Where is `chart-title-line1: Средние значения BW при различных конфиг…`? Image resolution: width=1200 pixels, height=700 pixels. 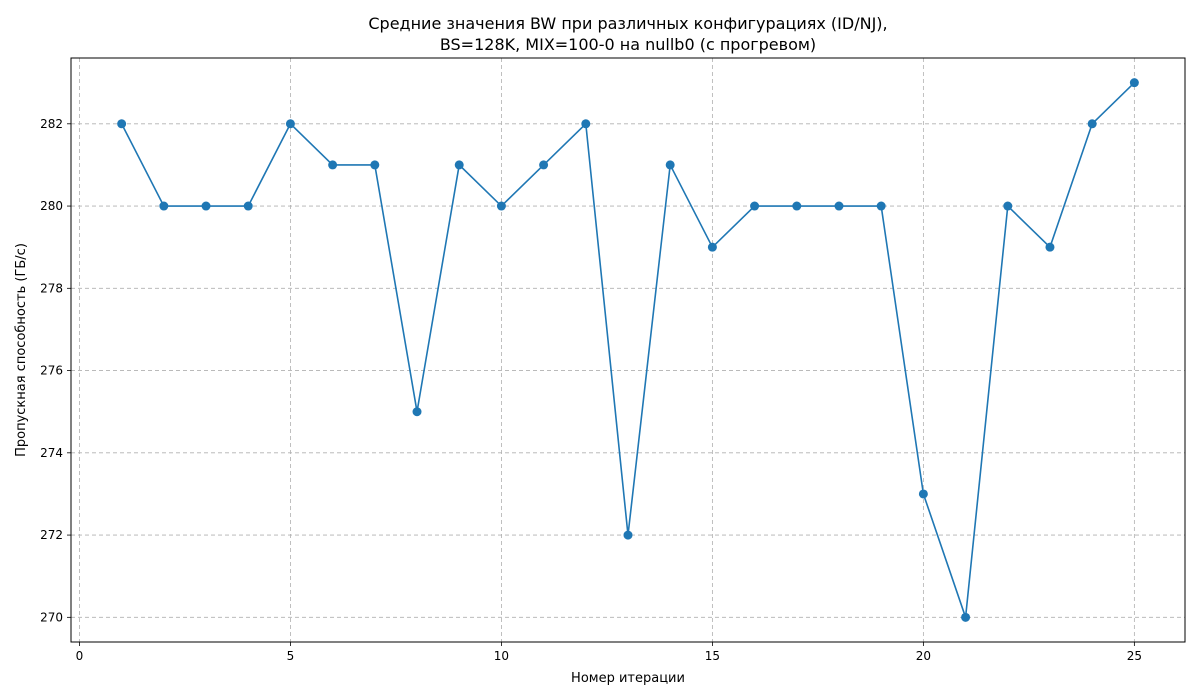 chart-title-line1: Средние значения BW при различных конфиг… is located at coordinates (627, 23).